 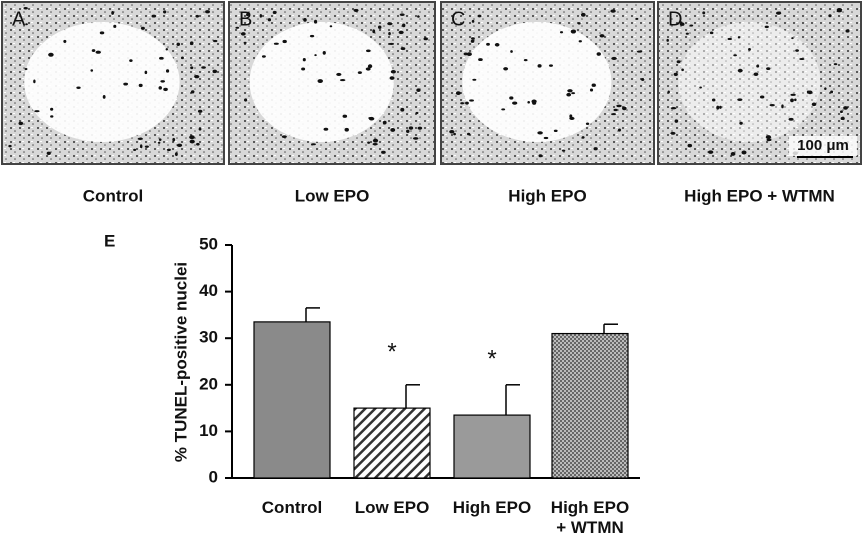 I want to click on scale-bar-bg, so click(x=823, y=146).